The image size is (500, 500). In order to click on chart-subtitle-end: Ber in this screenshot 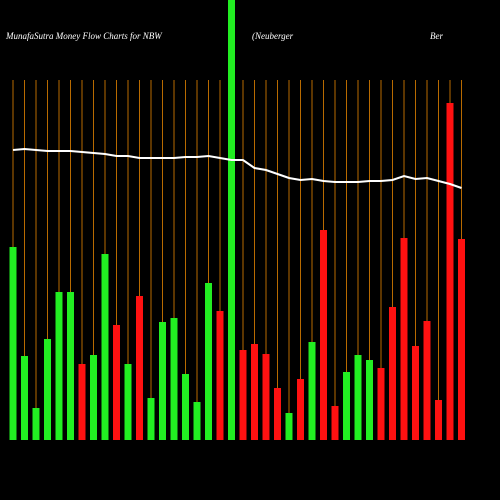, I will do `click(436, 36)`.